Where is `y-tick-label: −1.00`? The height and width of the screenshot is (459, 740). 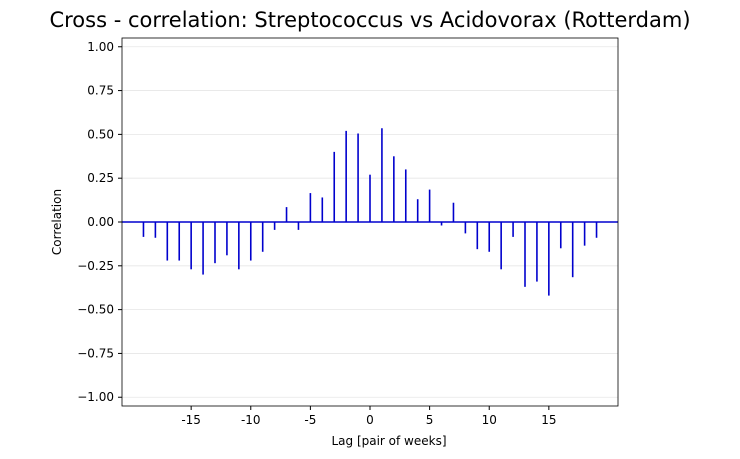
y-tick-label: −1.00 is located at coordinates (95, 397).